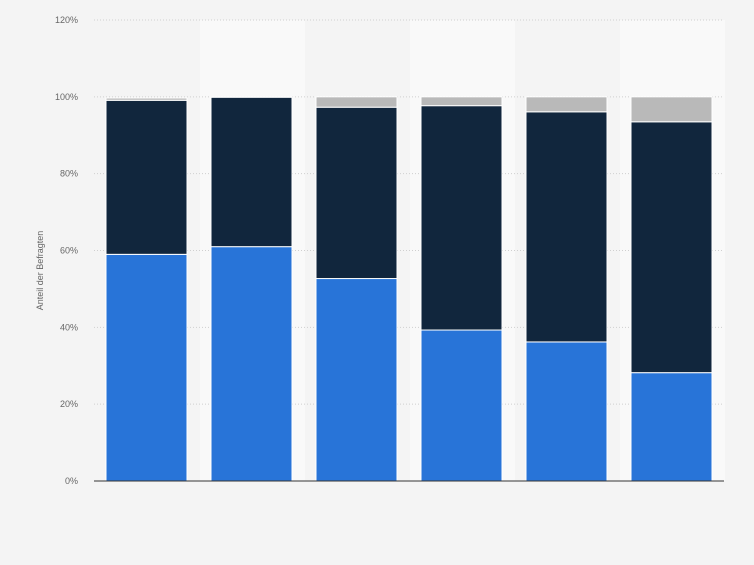 This screenshot has height=565, width=754. What do you see at coordinates (66, 20) in the screenshot?
I see `y-tick-label: 120%` at bounding box center [66, 20].